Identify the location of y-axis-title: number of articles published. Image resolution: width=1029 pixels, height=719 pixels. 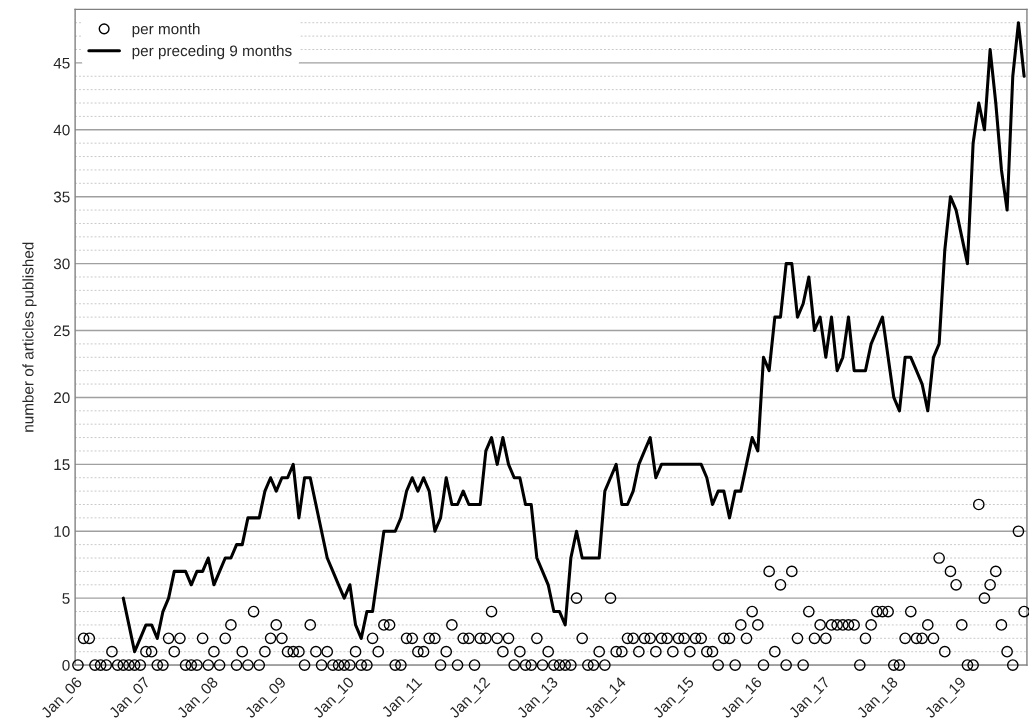
(29, 337).